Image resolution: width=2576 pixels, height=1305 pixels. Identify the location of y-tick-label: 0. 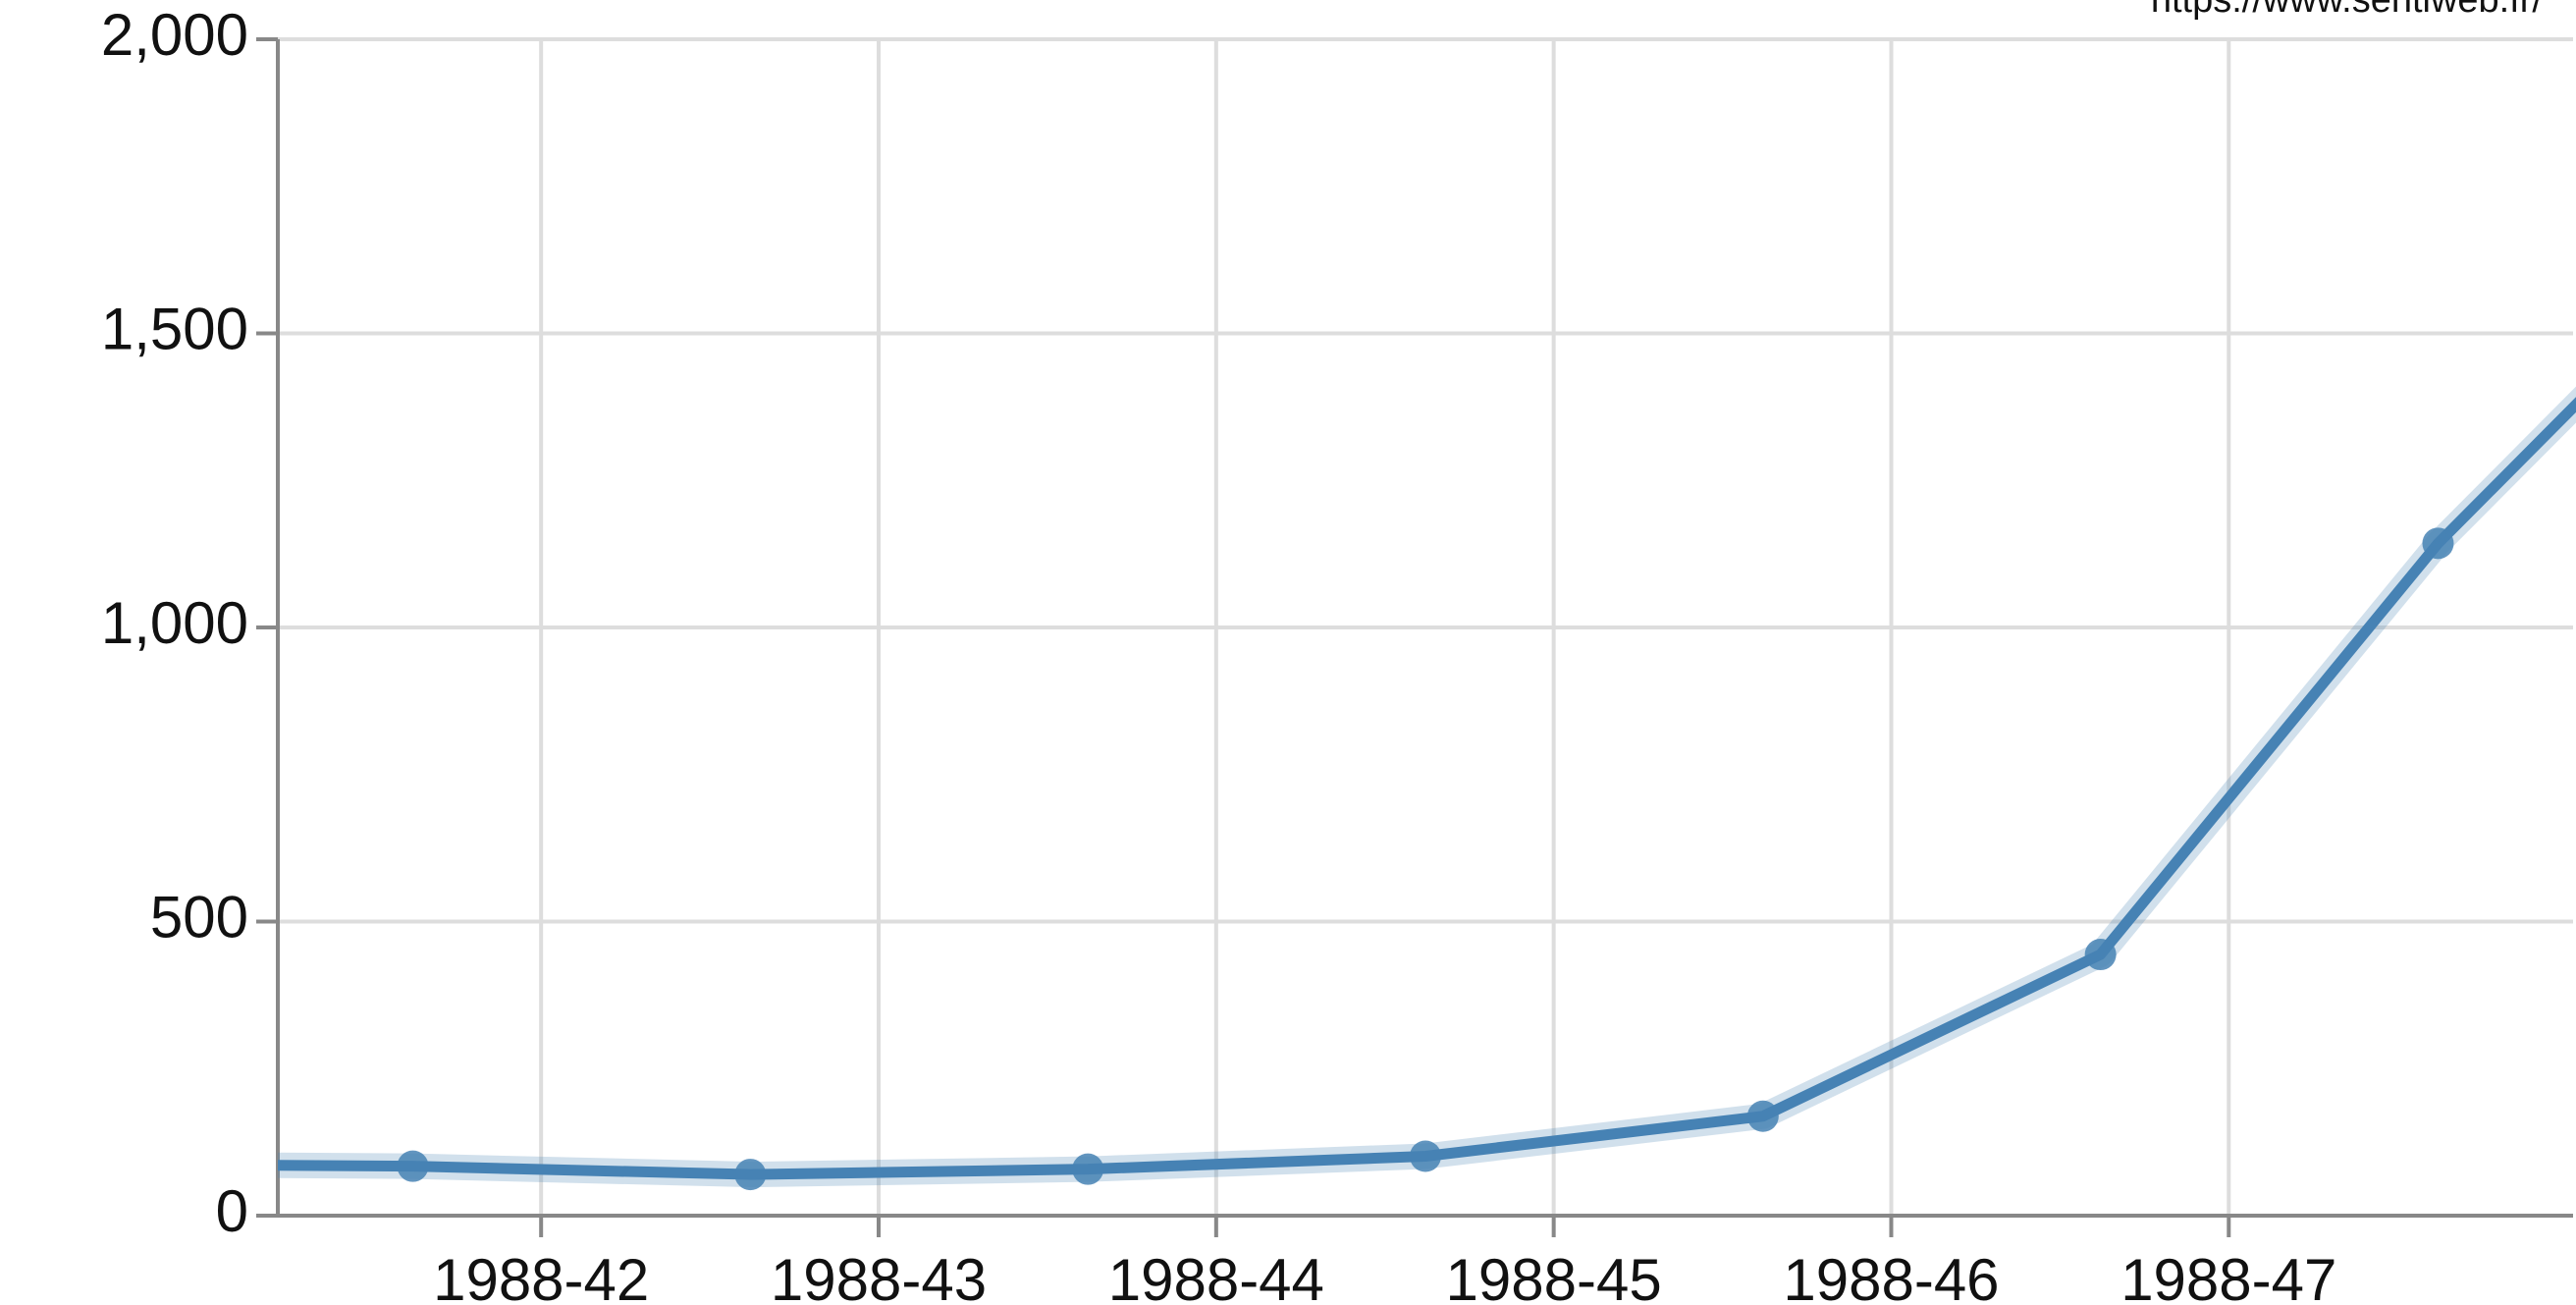
(232, 1211).